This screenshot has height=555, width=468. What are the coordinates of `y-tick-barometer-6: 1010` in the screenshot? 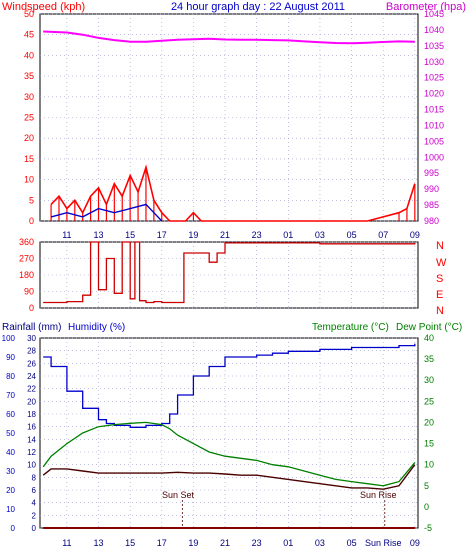 It's located at (434, 125).